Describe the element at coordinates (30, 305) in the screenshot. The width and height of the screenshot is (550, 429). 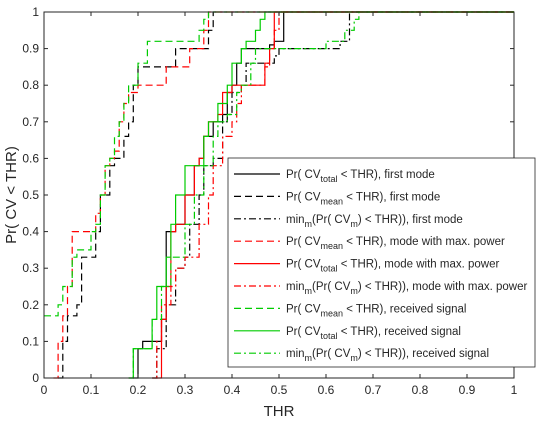
I see `y-tick-label: 0.2` at that location.